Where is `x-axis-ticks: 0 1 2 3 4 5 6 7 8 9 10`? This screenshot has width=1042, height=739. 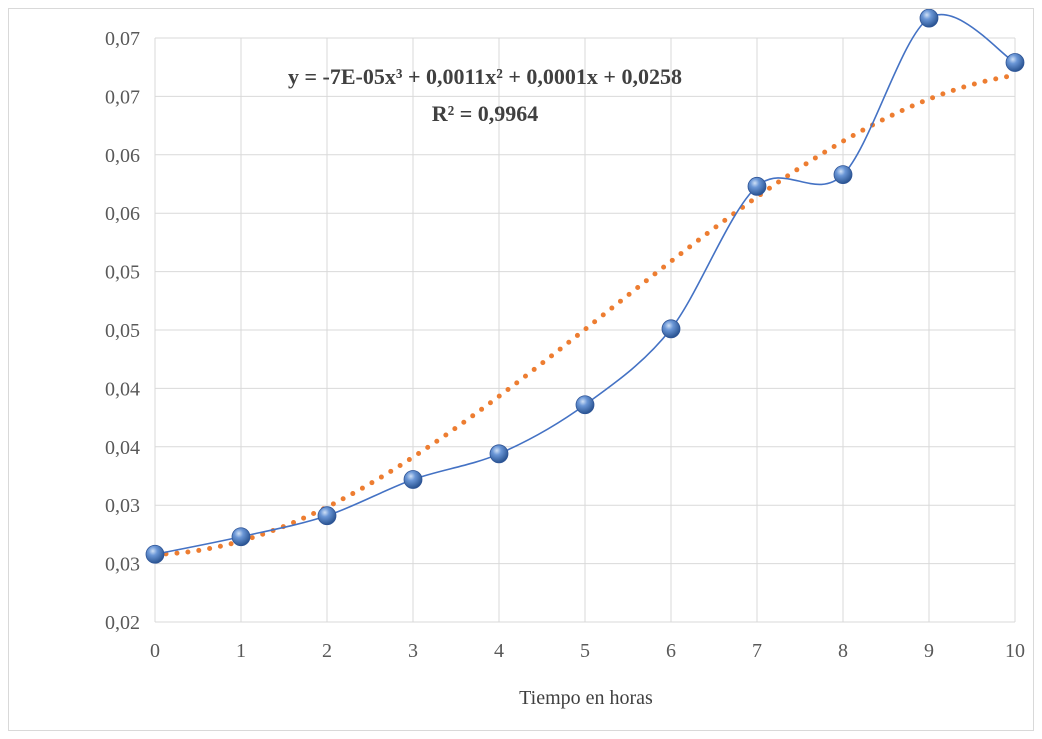
x-axis-ticks: 0 1 2 3 4 5 6 7 8 9 10 is located at coordinates (587, 651).